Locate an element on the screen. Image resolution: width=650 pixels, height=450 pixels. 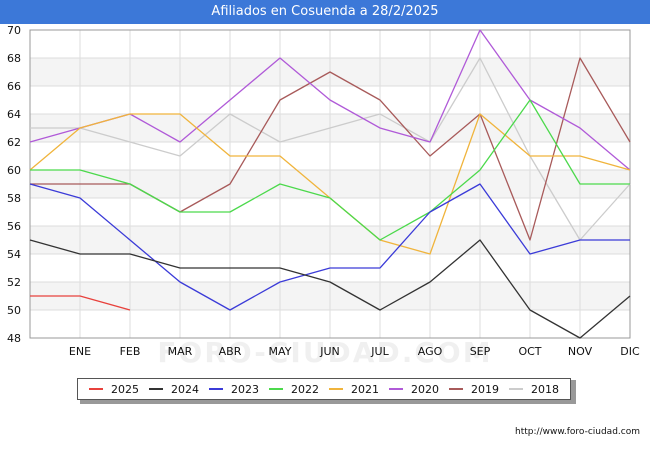
x-tick-label: JUN is located at coordinates (329, 351).